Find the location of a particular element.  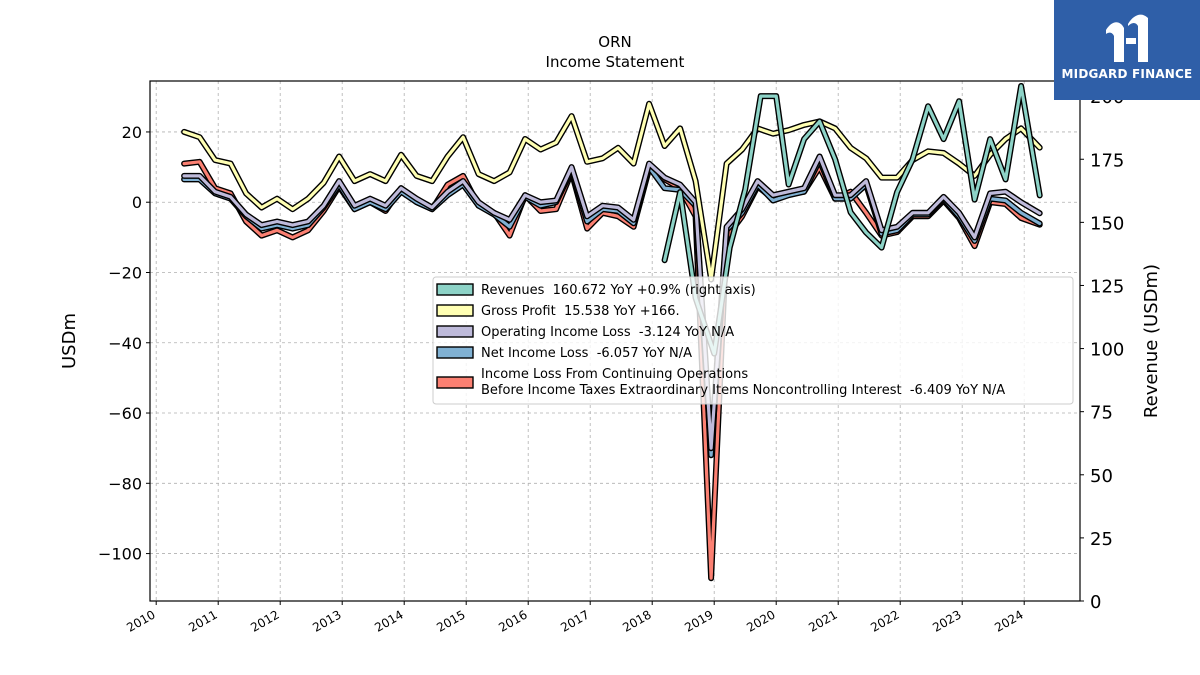

y-tick-label-right: 175 is located at coordinates (1107, 160).